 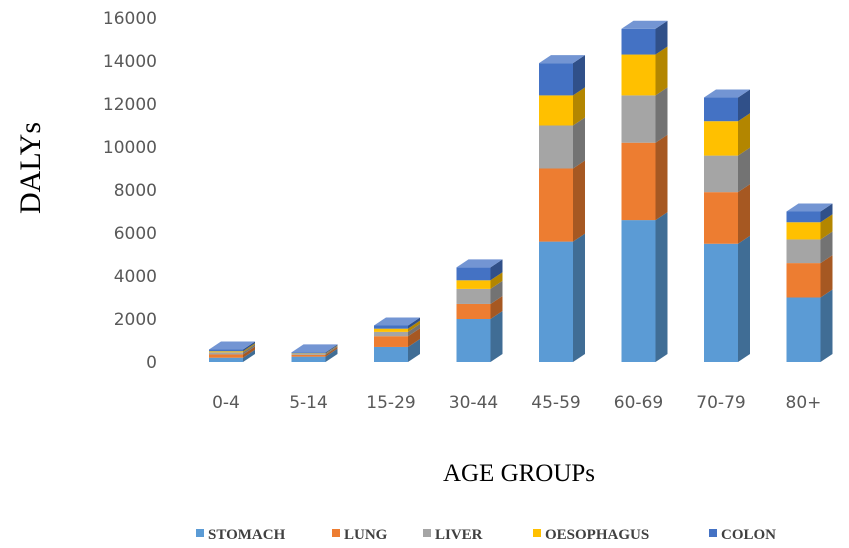 I want to click on legend-label: COLON, so click(x=748, y=535).